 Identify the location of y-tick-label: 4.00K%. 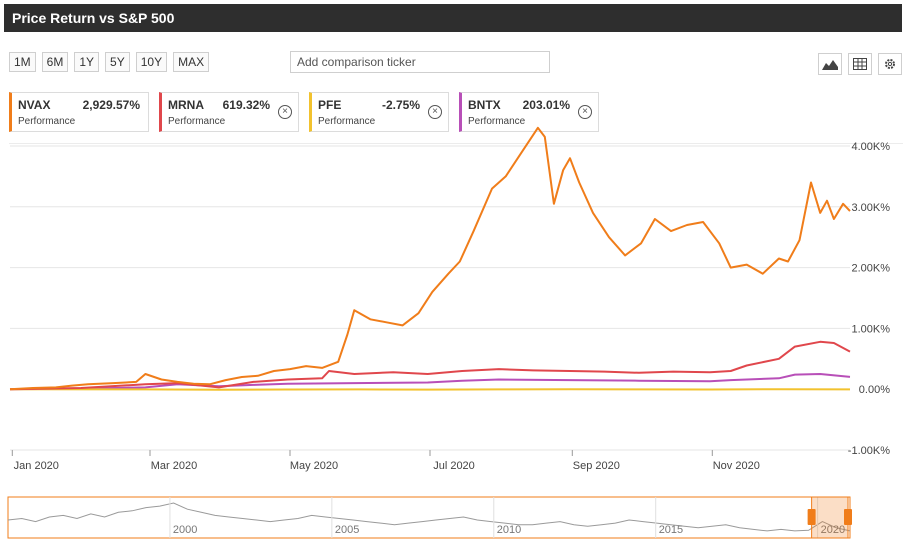
(870, 147).